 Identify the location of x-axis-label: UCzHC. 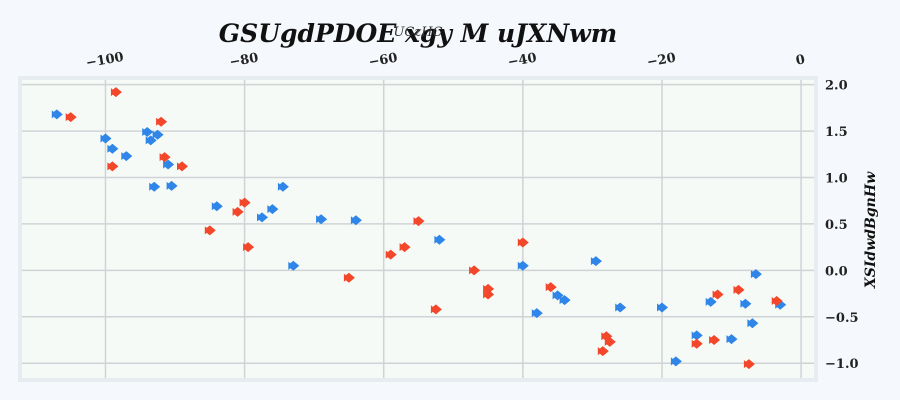
(417, 32).